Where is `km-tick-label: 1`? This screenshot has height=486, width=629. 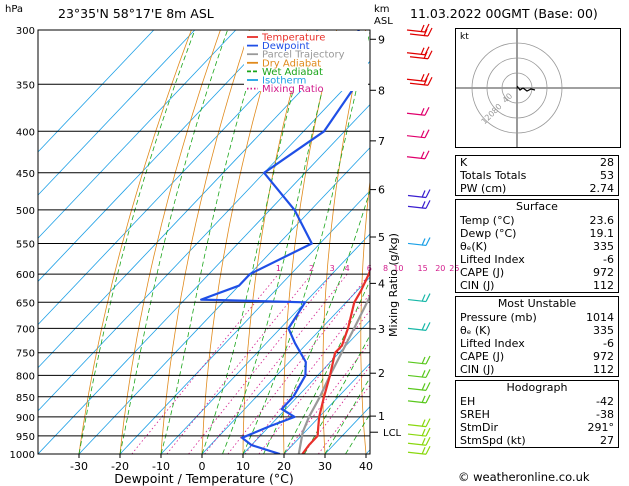
km-tick-label: 1 is located at coordinates (381, 416).